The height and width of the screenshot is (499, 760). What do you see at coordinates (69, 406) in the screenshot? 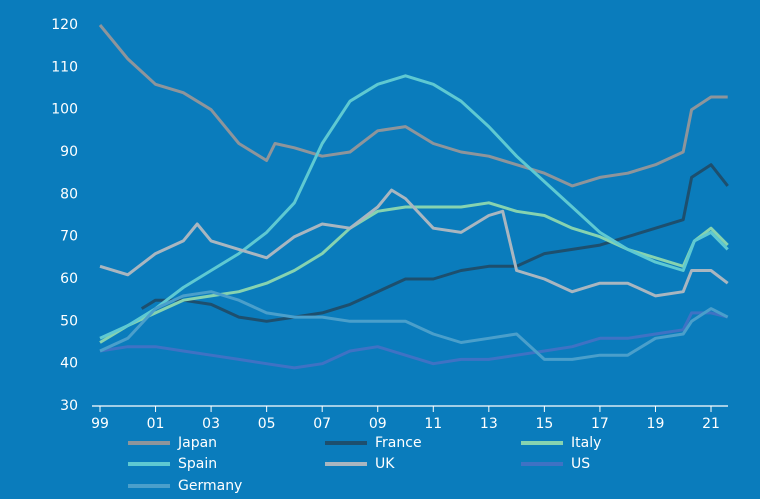
I see `y-tick-label: 30` at bounding box center [69, 406].